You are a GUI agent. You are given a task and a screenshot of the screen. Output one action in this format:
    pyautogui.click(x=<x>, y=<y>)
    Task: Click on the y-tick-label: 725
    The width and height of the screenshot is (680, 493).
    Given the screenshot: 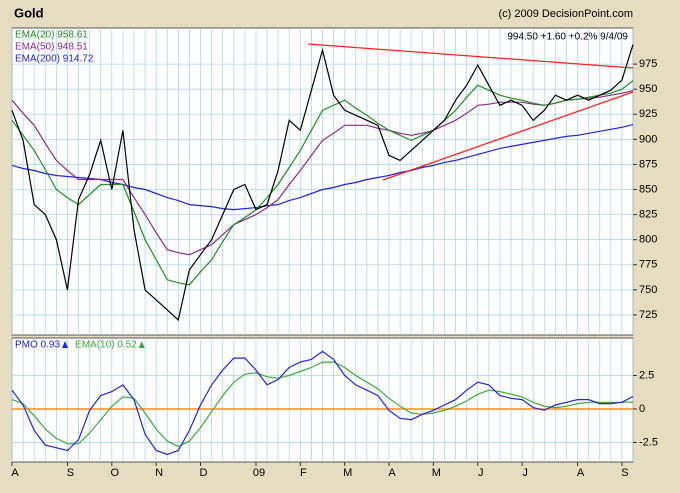 What is the action you would take?
    pyautogui.click(x=648, y=315)
    